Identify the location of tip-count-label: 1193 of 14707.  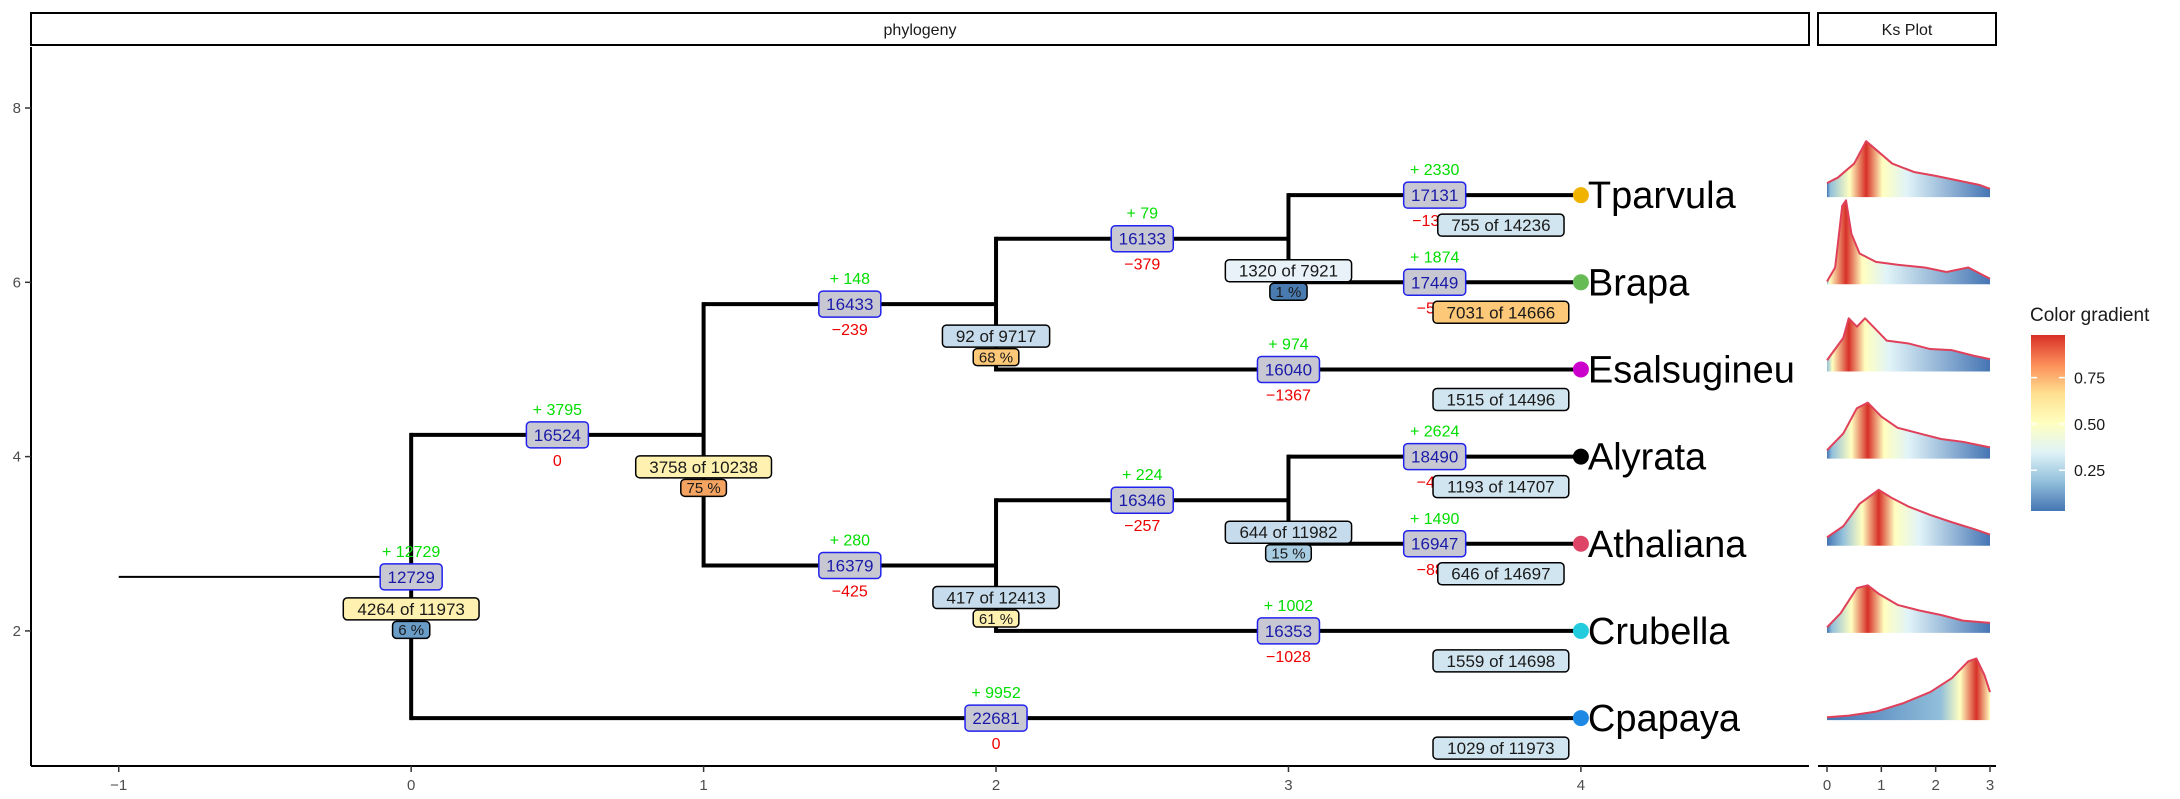
(1501, 486).